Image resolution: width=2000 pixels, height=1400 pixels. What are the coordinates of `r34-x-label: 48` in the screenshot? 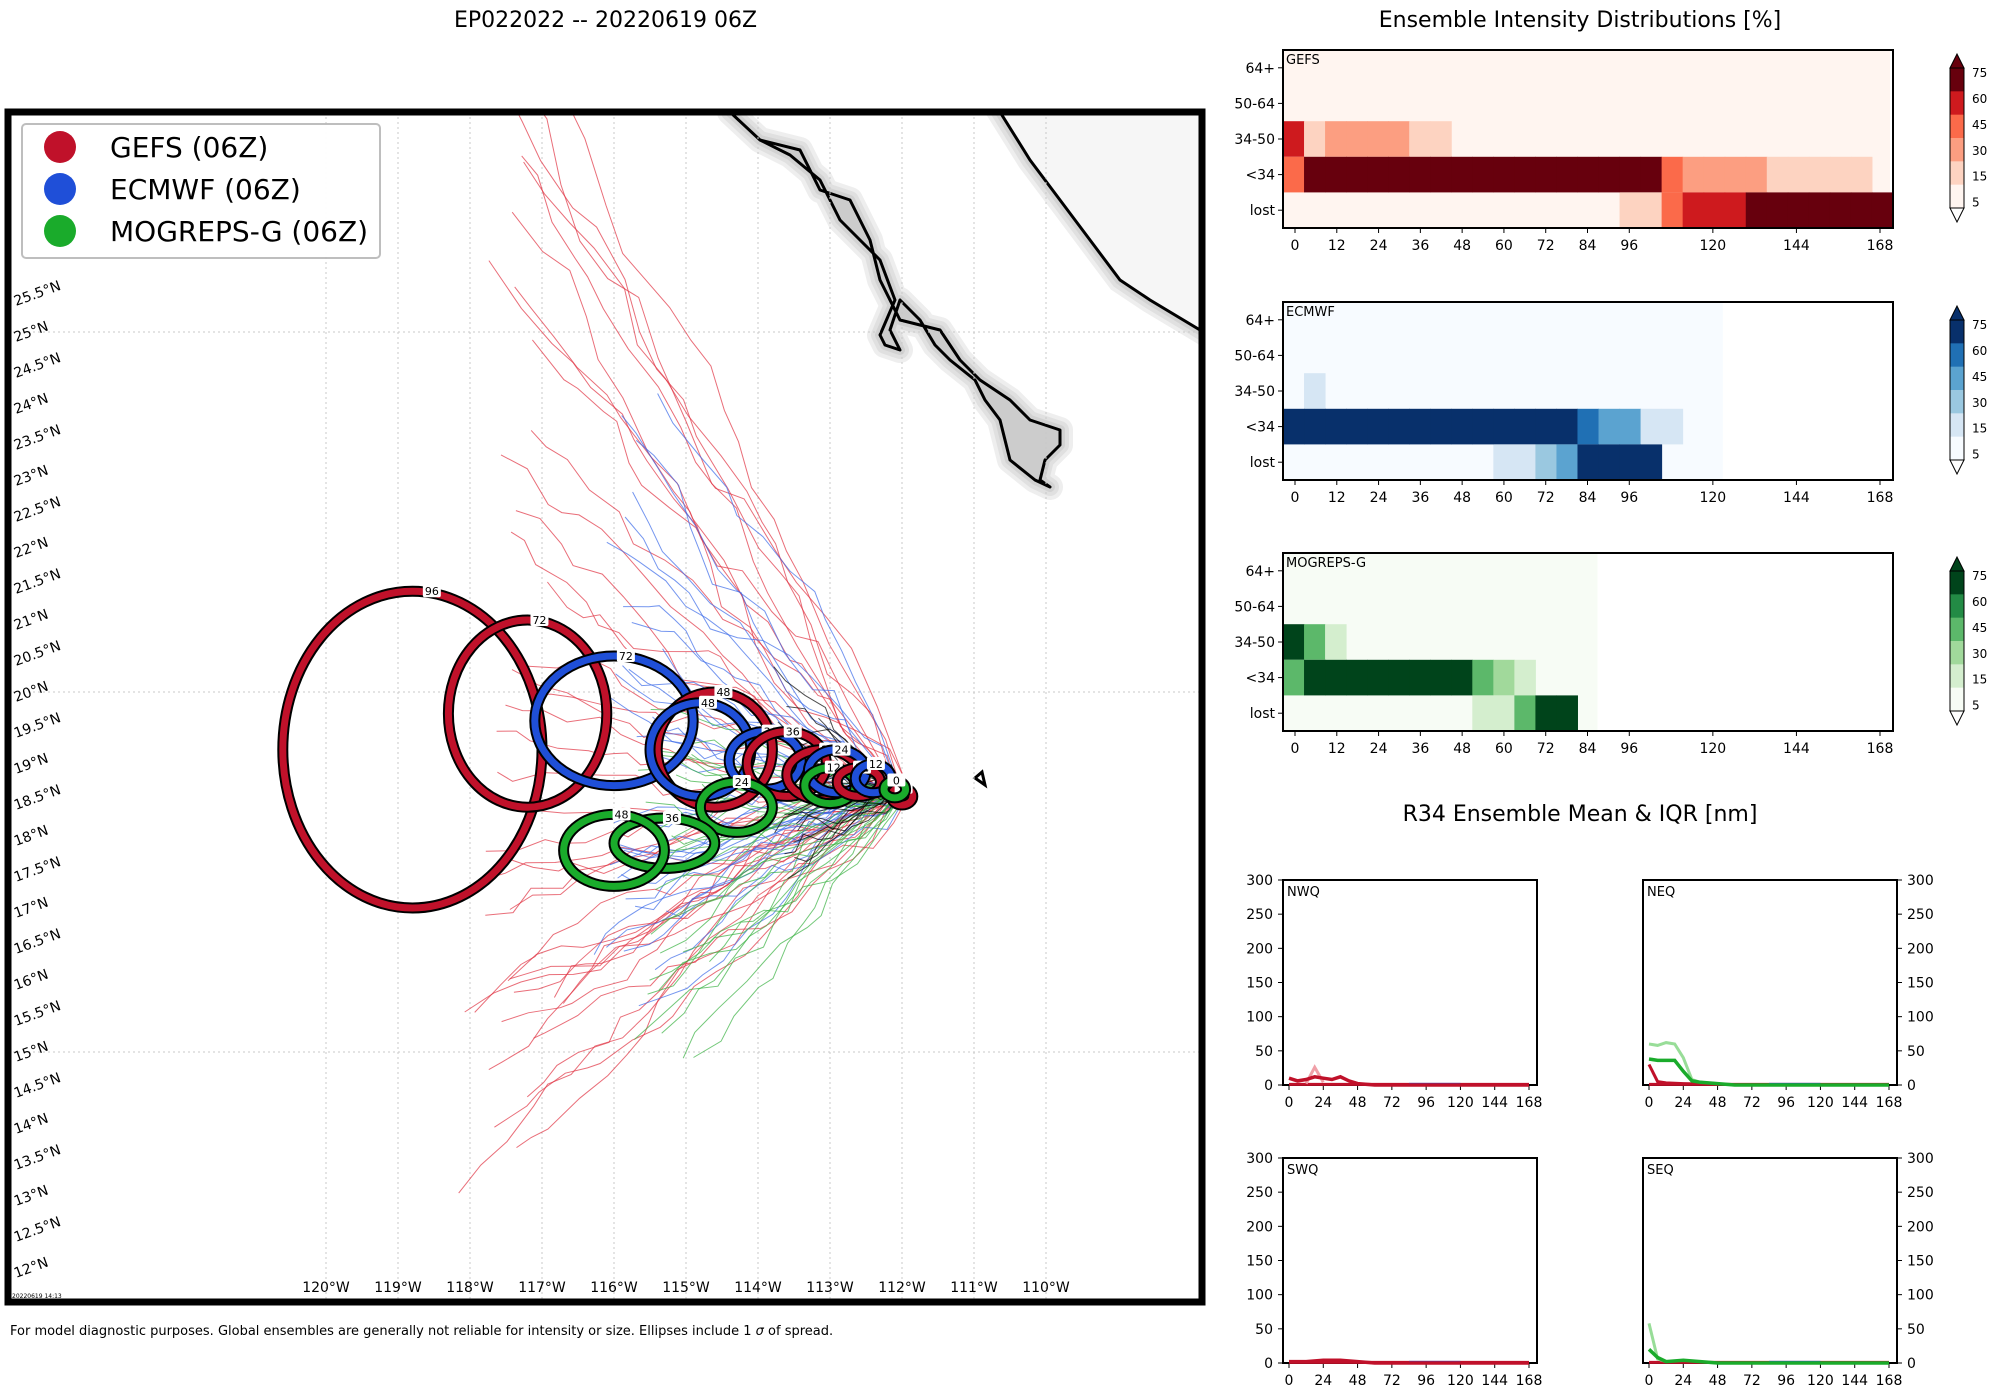 It's located at (1718, 1103).